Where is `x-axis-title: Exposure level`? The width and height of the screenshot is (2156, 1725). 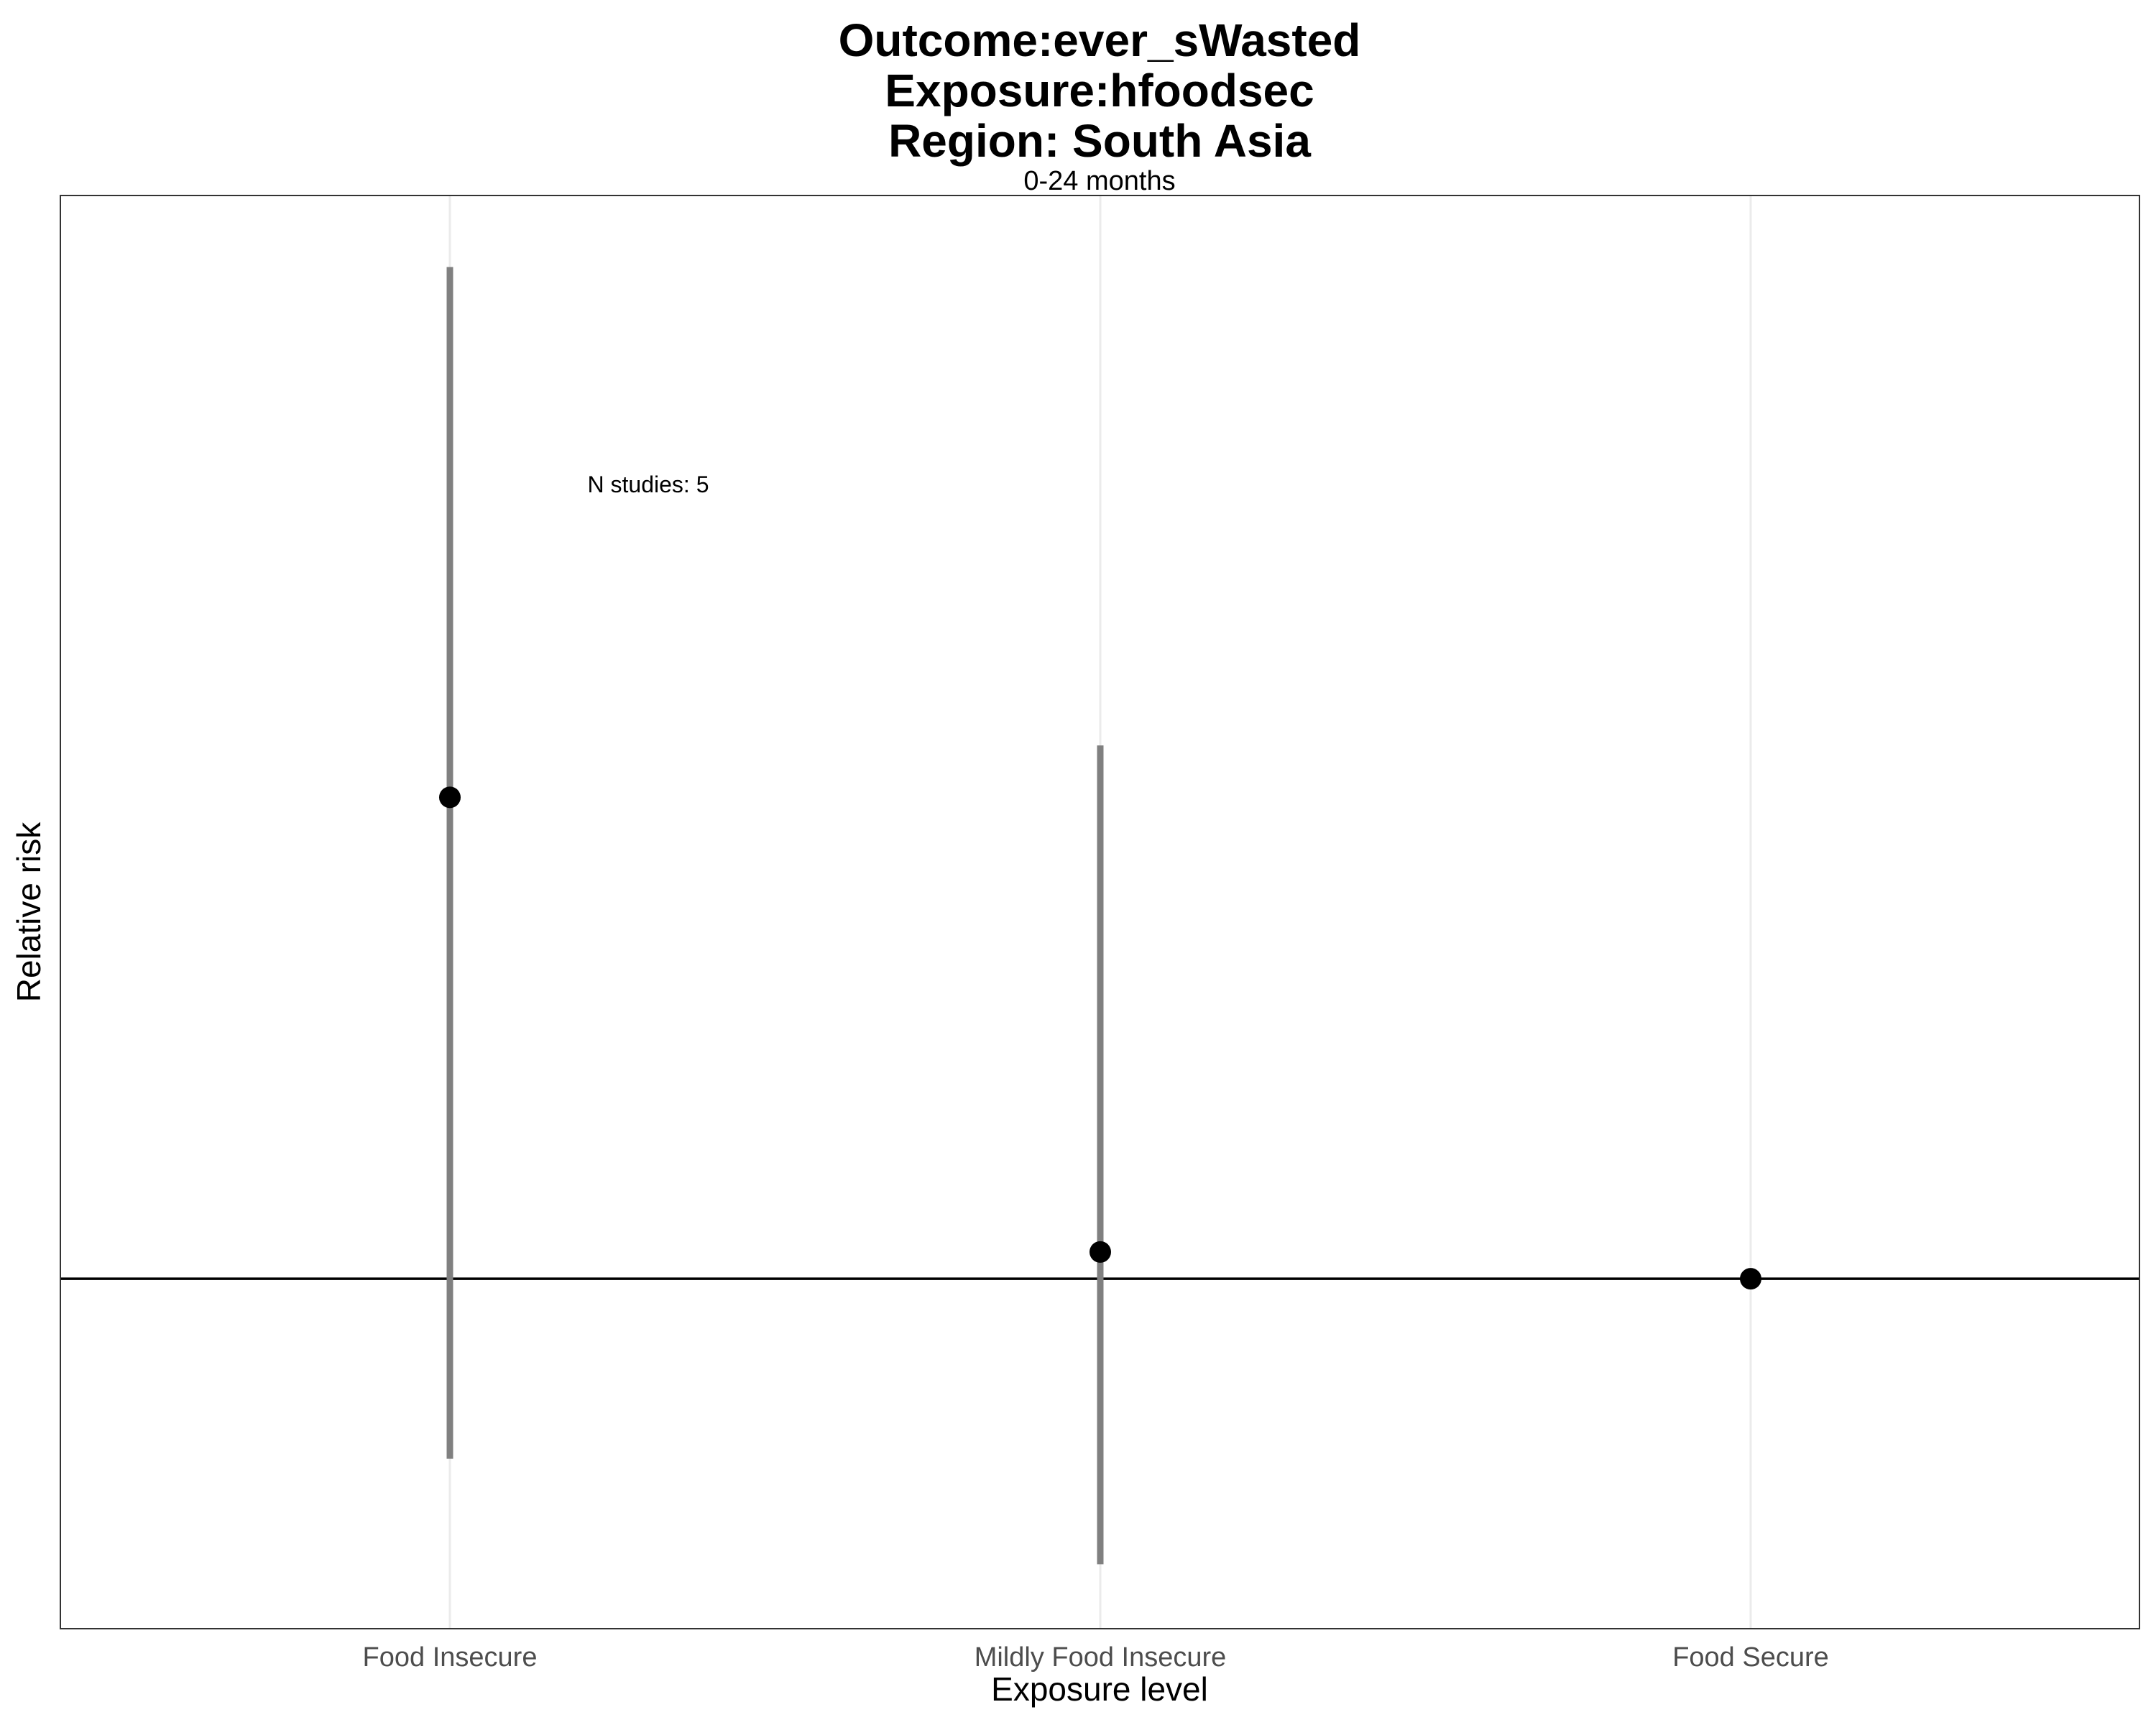
x-axis-title: Exposure level is located at coordinates (1099, 1689).